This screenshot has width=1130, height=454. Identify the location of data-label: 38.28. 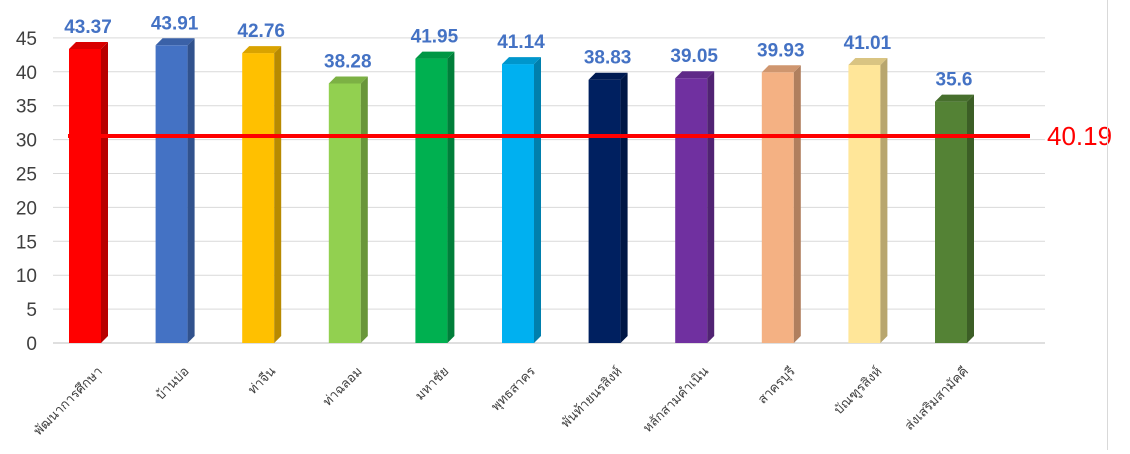
(348, 61).